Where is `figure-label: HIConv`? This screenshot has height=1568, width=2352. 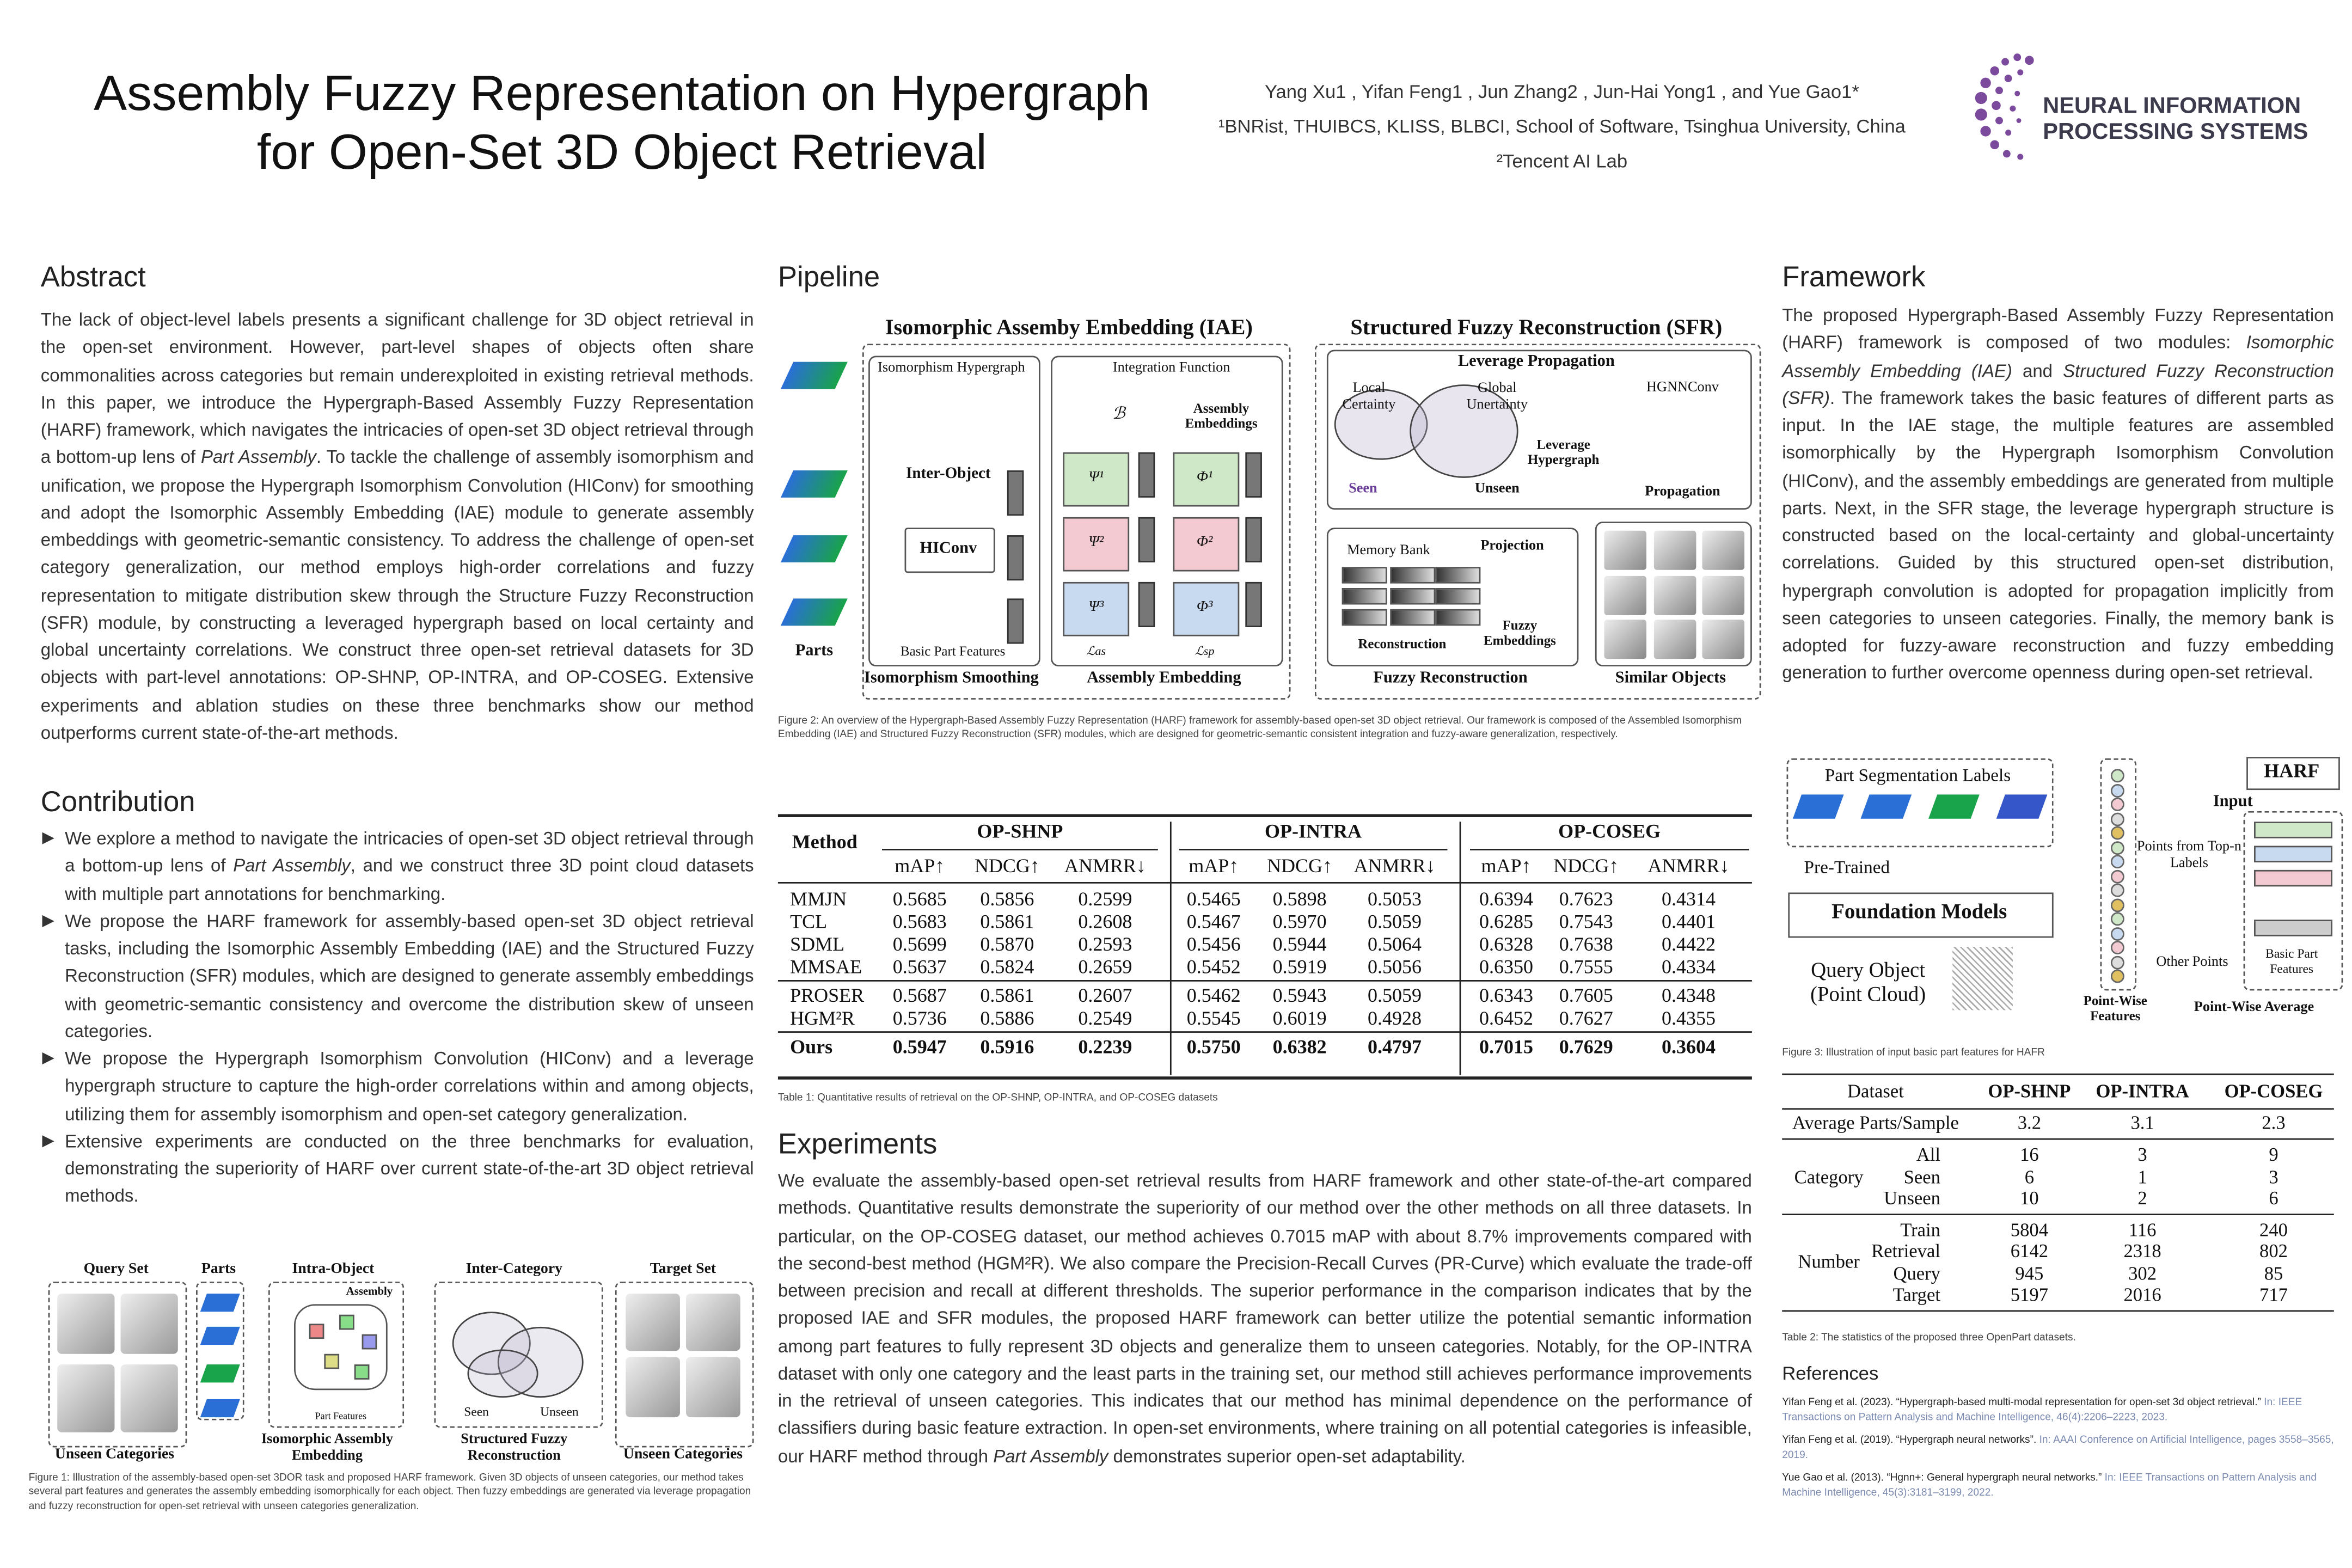 figure-label: HIConv is located at coordinates (948, 548).